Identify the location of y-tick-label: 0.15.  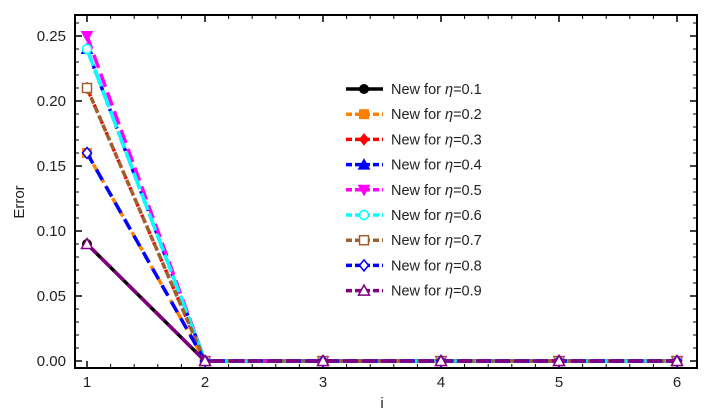
(51, 166).